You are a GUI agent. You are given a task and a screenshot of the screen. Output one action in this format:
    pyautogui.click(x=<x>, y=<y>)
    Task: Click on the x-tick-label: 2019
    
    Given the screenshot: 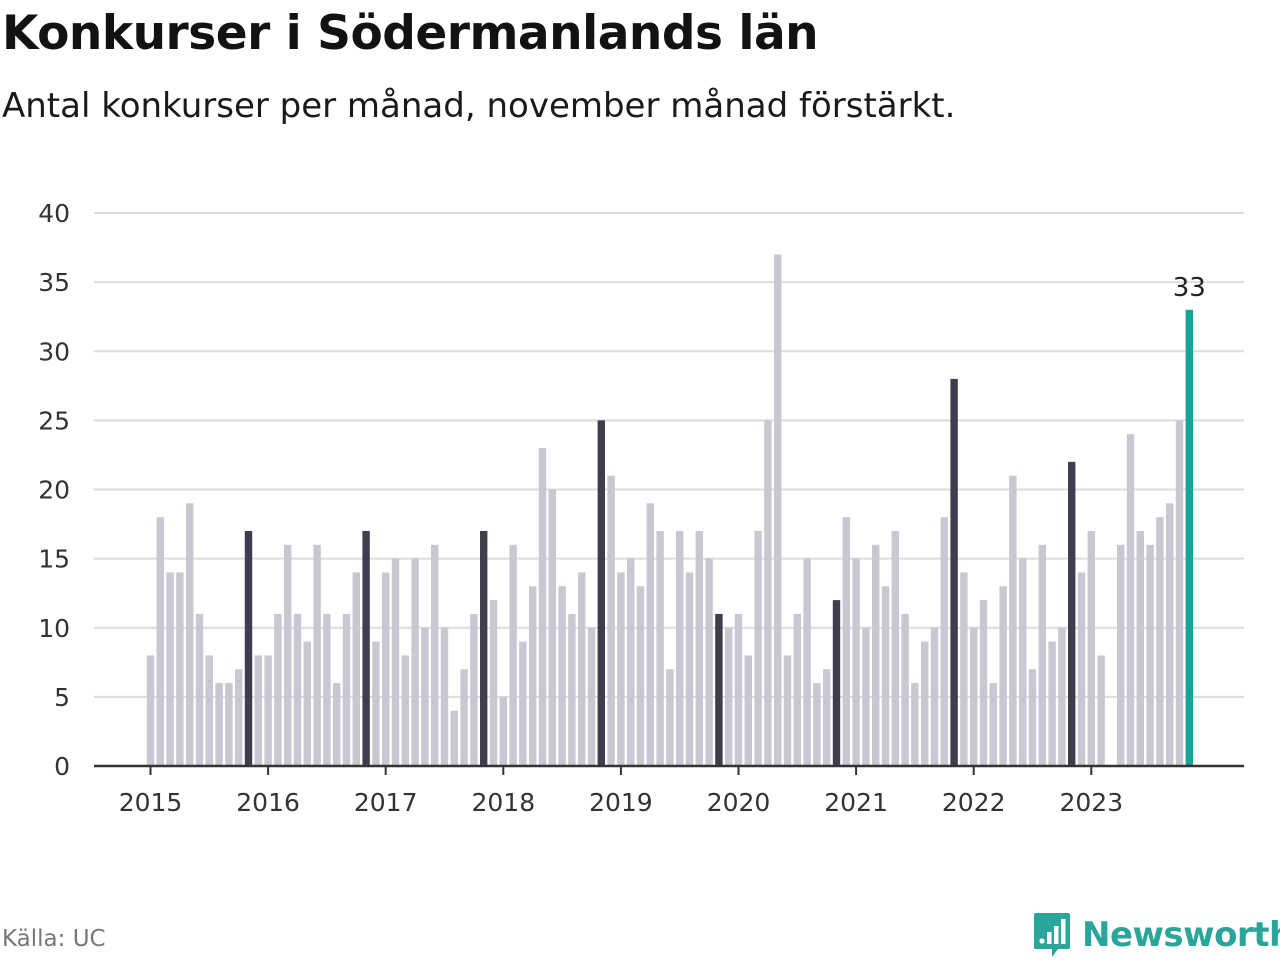 What is the action you would take?
    pyautogui.click(x=621, y=802)
    